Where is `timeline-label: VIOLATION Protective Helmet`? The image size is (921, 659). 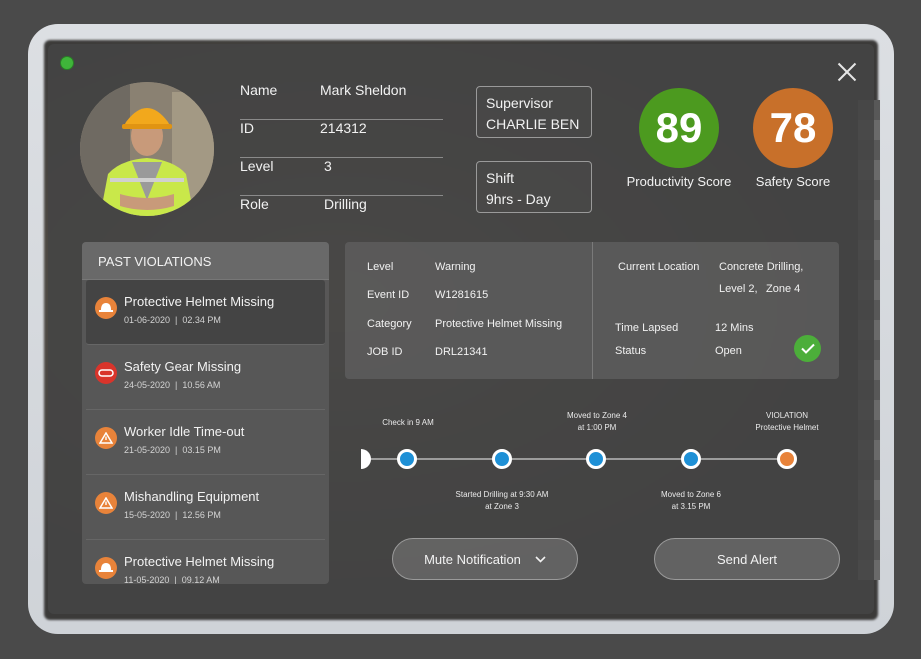 timeline-label: VIOLATION Protective Helmet is located at coordinates (787, 421).